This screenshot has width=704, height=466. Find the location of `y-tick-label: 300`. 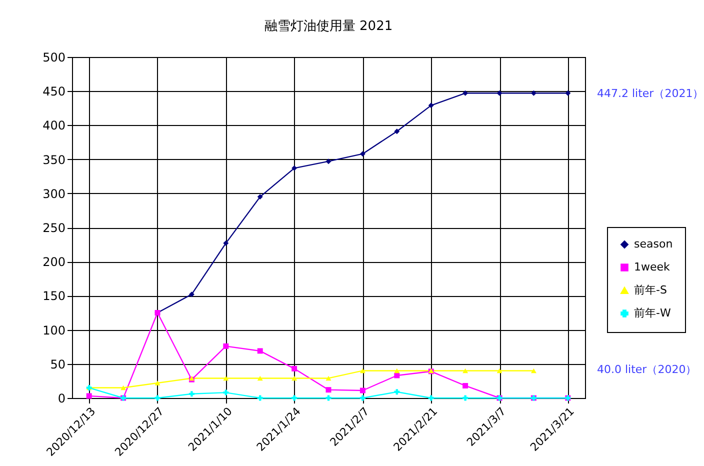

y-tick-label: 300 is located at coordinates (54, 193).